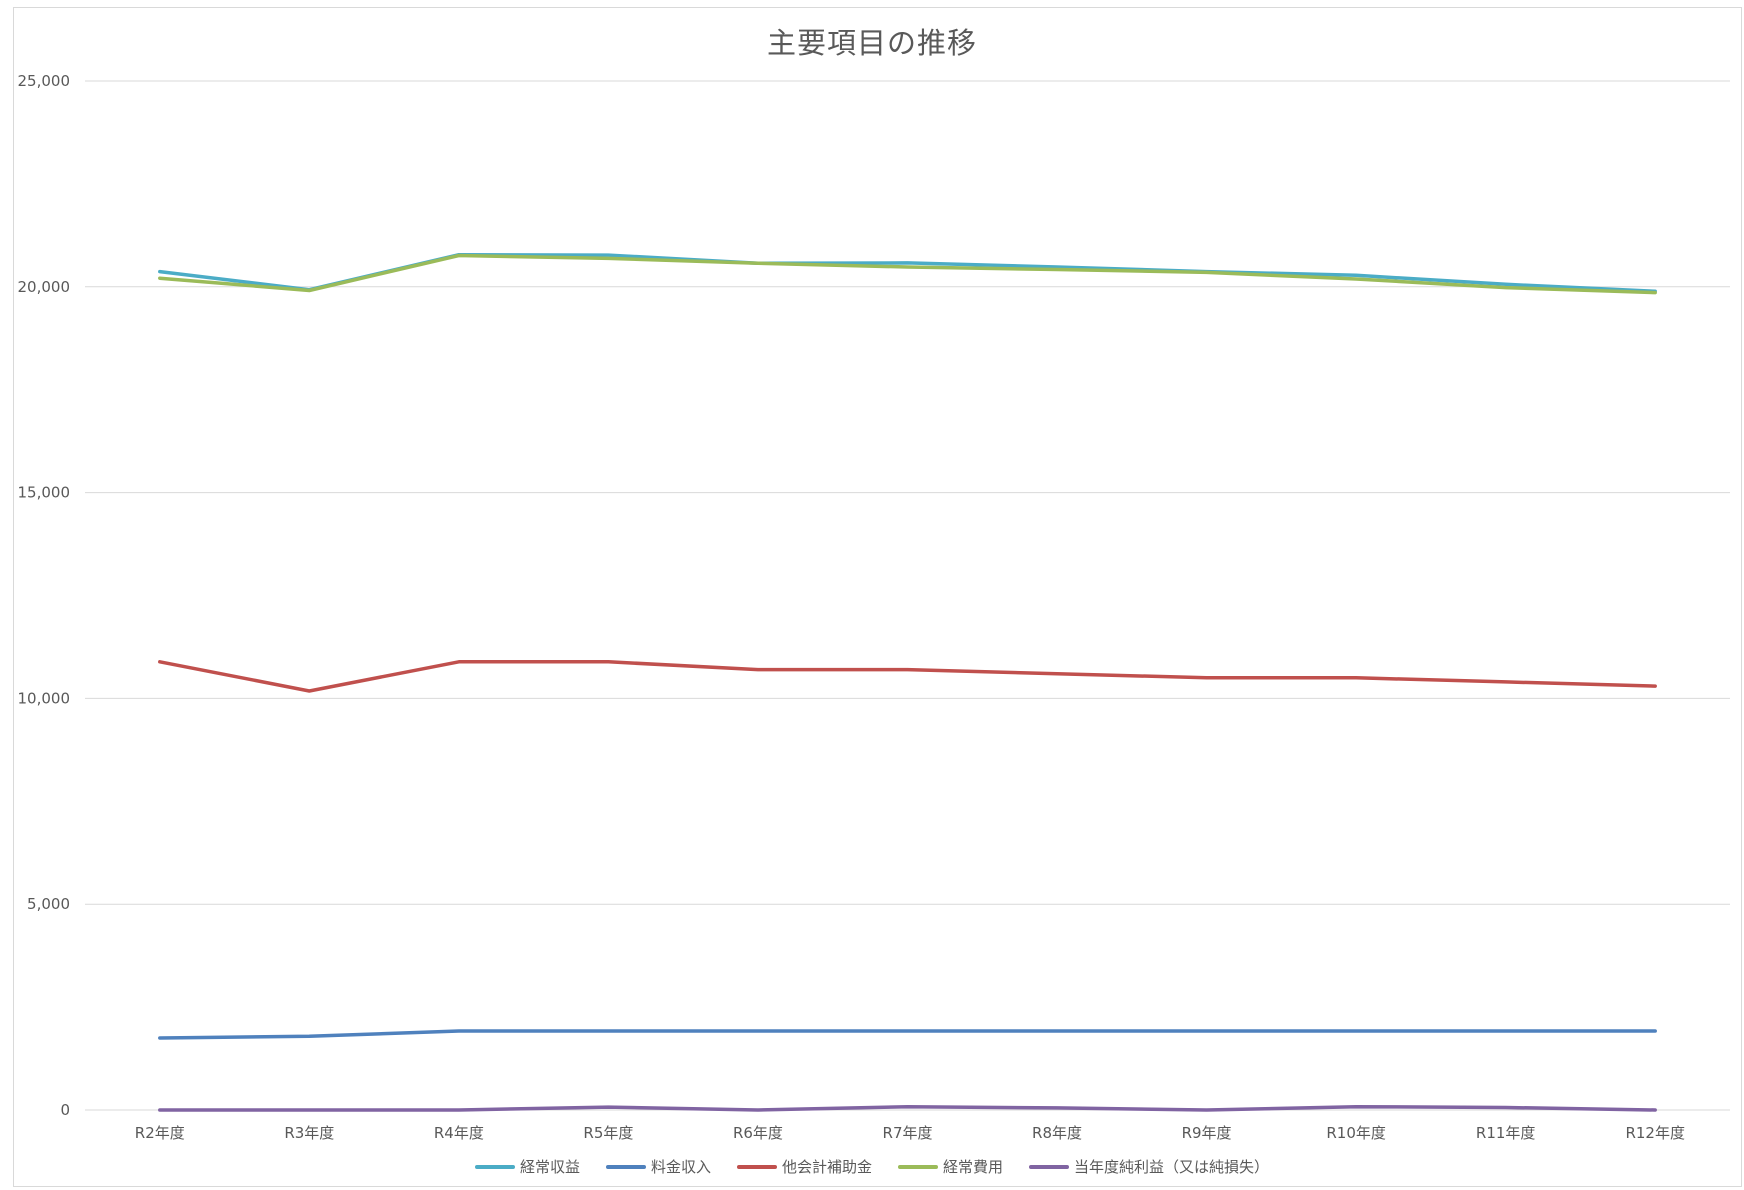 This screenshot has width=1744, height=1190. I want to click on x-tick-label: R6年度, so click(758, 1133).